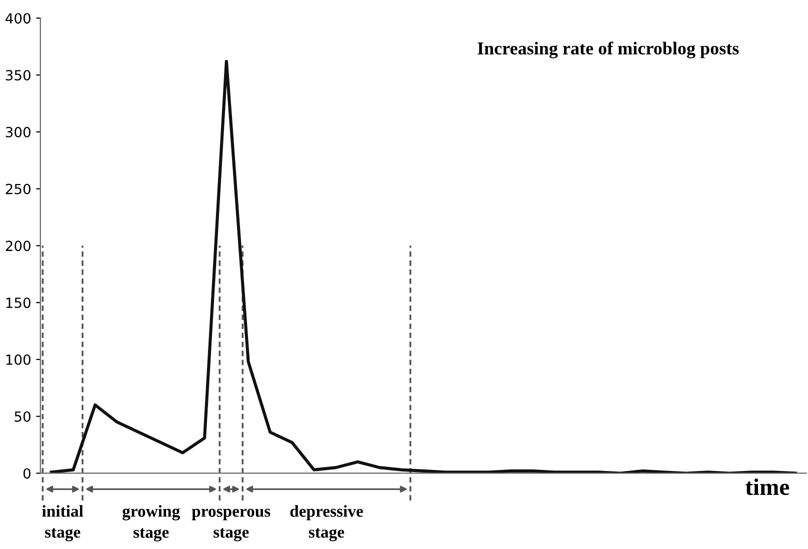 The image size is (808, 549). What do you see at coordinates (326, 523) in the screenshot?
I see `text: depressive stage` at bounding box center [326, 523].